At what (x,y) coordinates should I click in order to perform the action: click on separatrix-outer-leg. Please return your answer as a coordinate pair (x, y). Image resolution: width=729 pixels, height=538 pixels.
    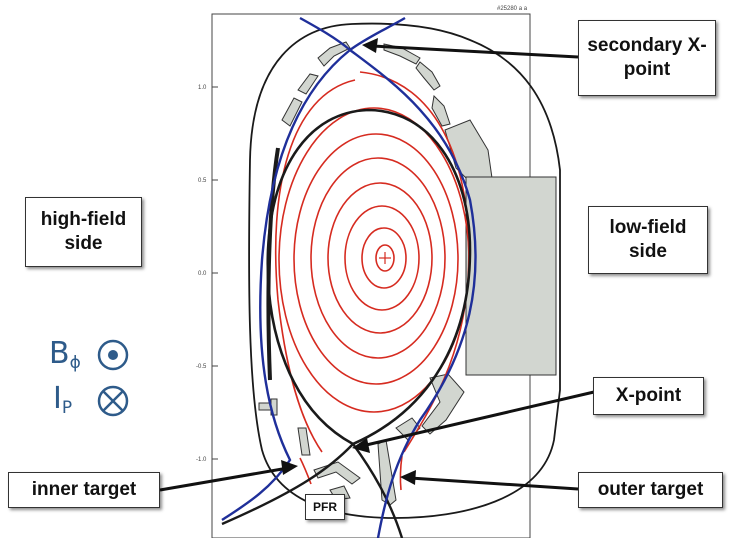
    Looking at the image, I should click on (378, 490).